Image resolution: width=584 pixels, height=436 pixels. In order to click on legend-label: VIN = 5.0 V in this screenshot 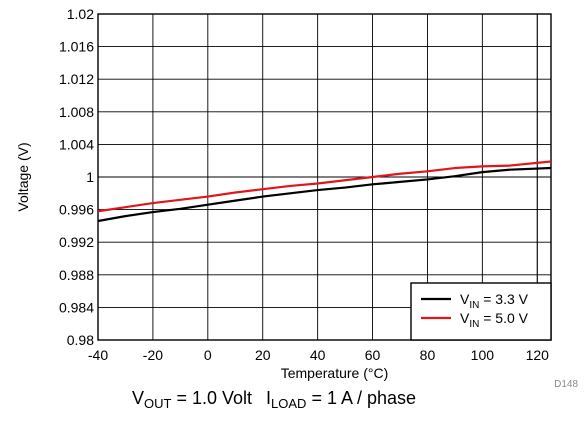, I will do `click(494, 320)`.